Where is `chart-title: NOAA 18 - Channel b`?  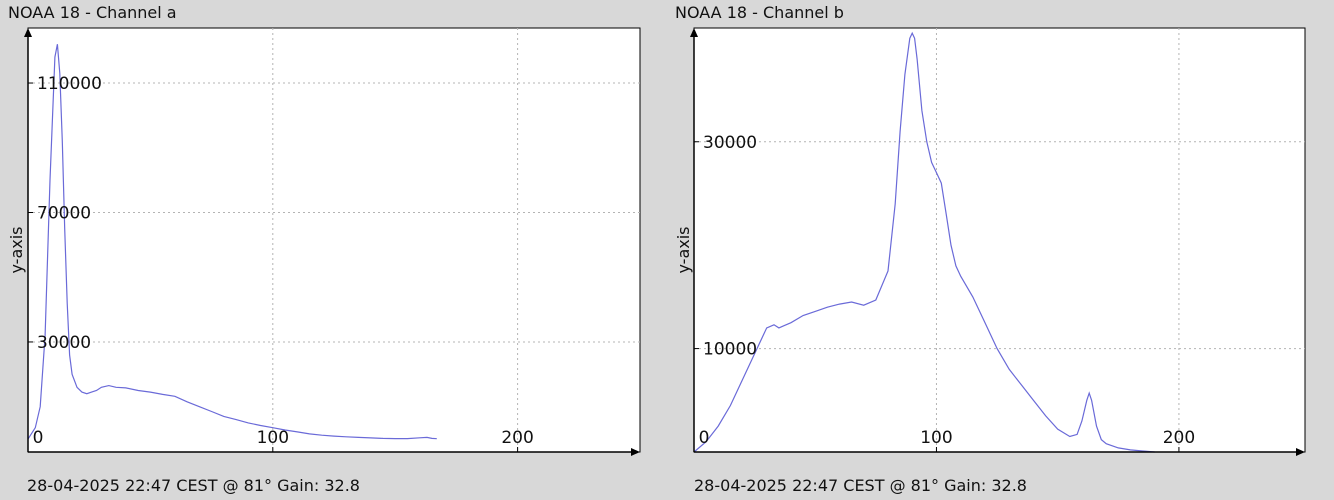
chart-title: NOAA 18 - Channel b is located at coordinates (759, 12).